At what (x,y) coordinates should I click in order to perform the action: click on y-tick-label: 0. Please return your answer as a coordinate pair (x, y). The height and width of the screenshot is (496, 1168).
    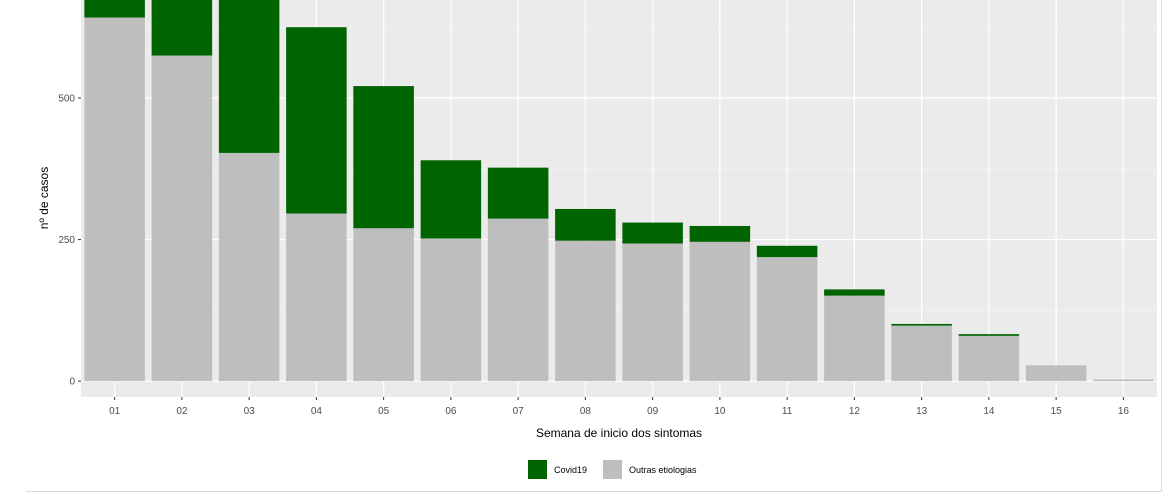
    Looking at the image, I should click on (72, 382).